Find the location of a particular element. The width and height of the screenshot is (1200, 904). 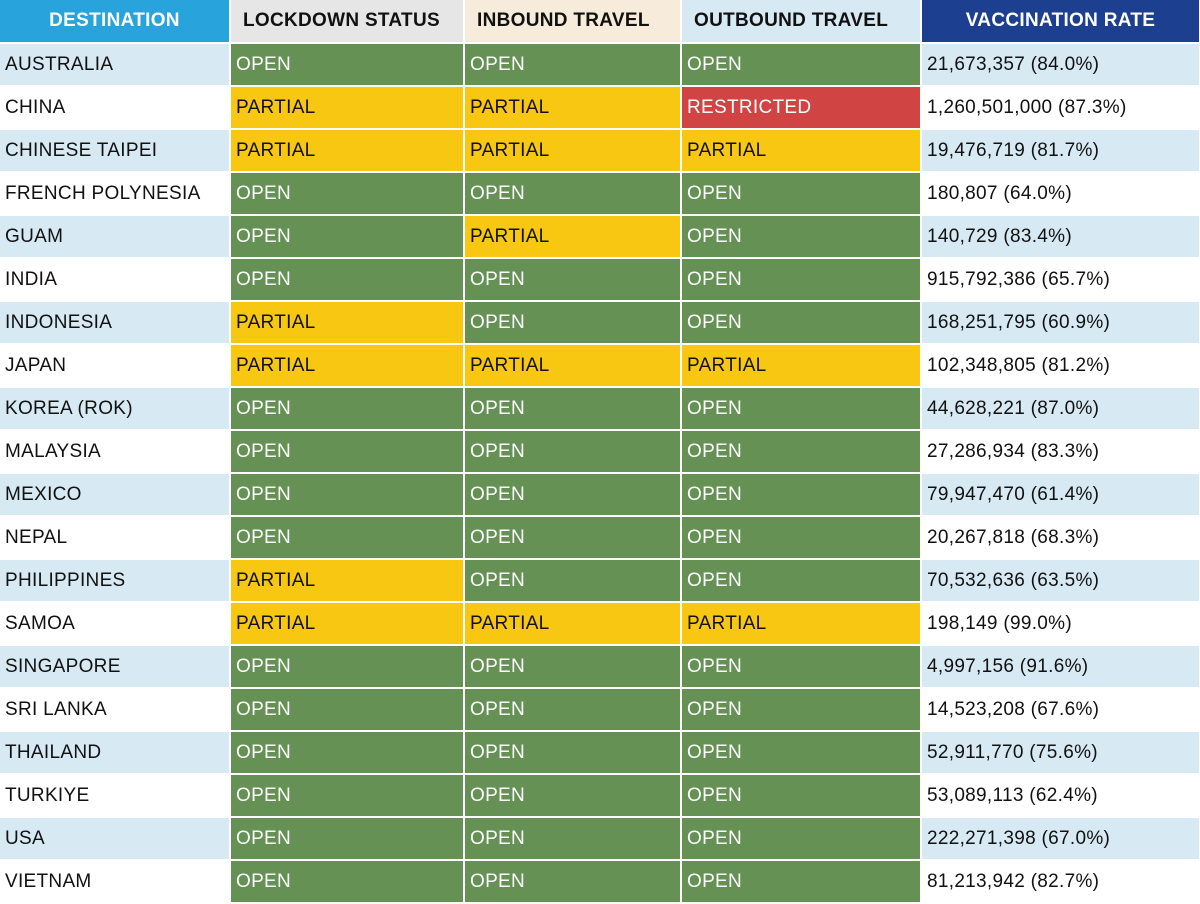

destination-cell: PHILIPPINES is located at coordinates (115, 581).